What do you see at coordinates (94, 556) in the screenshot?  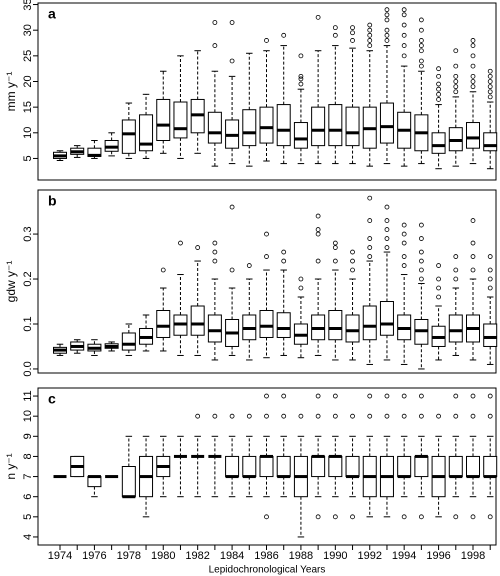 I see `x-tick-label: 1976` at bounding box center [94, 556].